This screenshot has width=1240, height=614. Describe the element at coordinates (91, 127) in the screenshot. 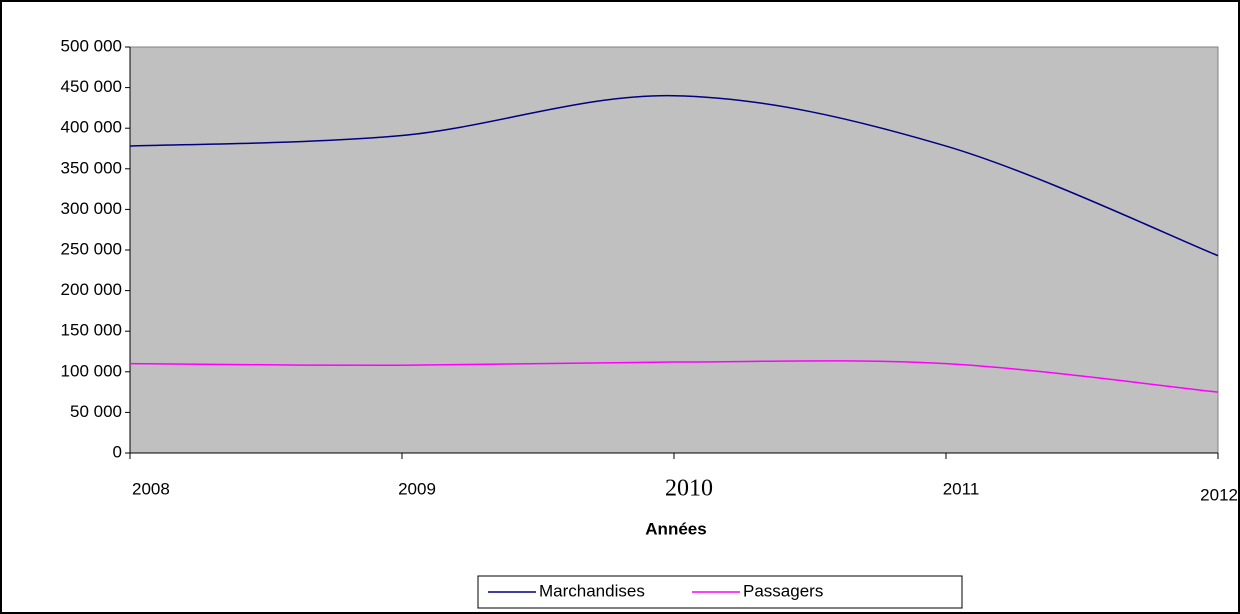

I see `y-tick-label: 400 000` at that location.